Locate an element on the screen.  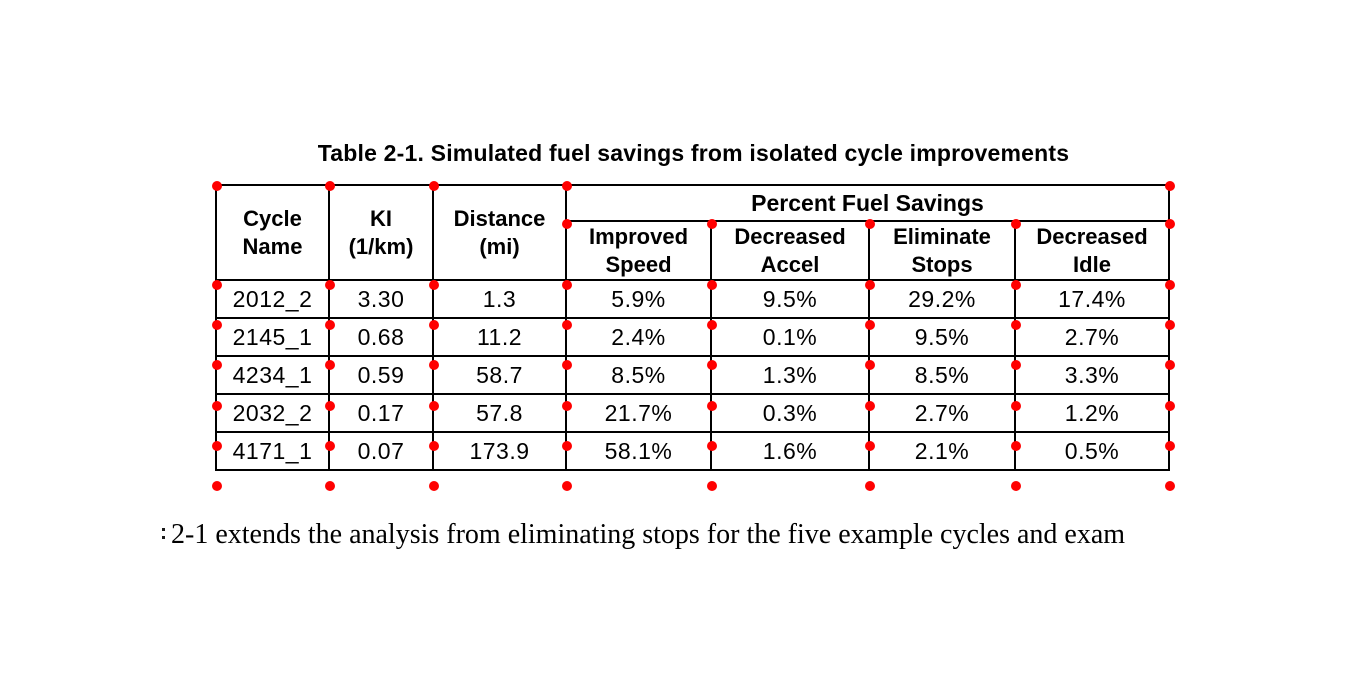
col-header-decreased-accel: Decreased Accel is located at coordinates (790, 250).